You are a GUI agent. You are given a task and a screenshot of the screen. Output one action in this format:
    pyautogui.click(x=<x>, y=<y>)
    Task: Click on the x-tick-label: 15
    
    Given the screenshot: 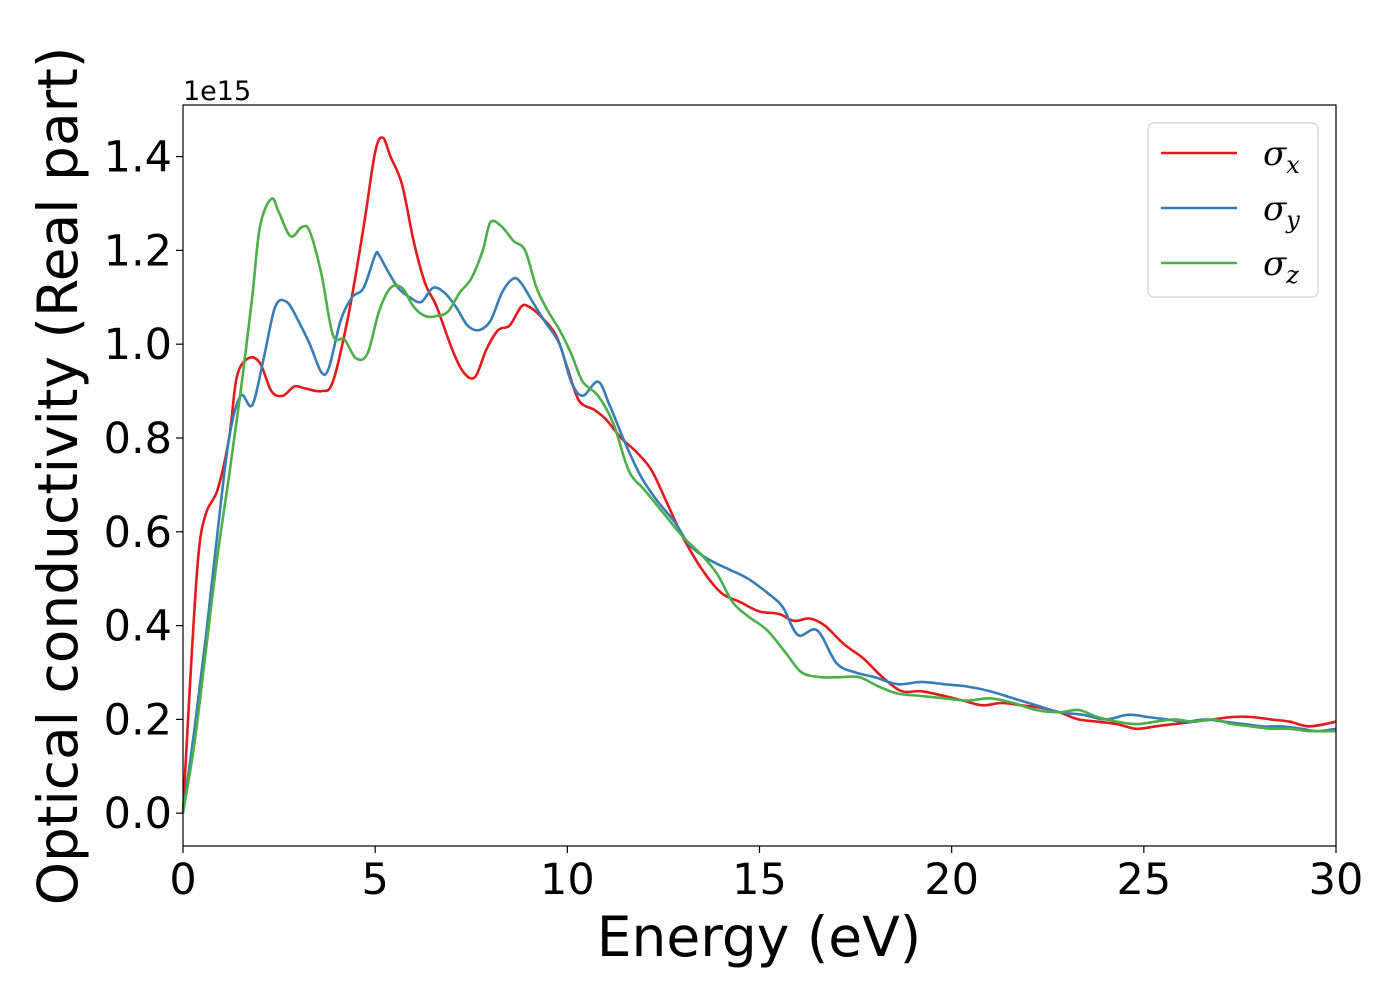 What is the action you would take?
    pyautogui.click(x=759, y=880)
    